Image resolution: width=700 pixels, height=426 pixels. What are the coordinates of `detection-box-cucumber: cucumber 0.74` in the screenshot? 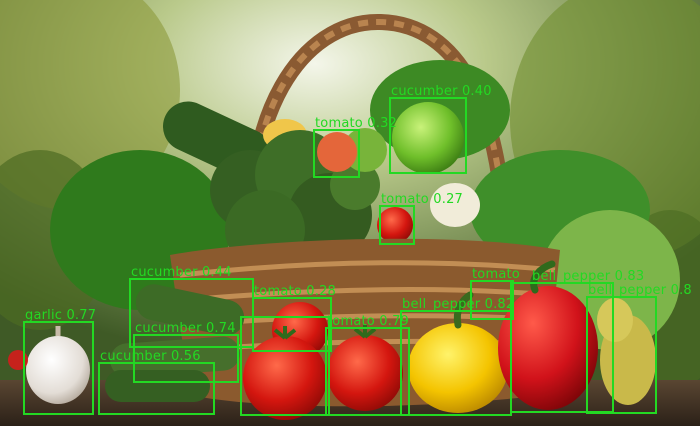 It's located at (186, 352).